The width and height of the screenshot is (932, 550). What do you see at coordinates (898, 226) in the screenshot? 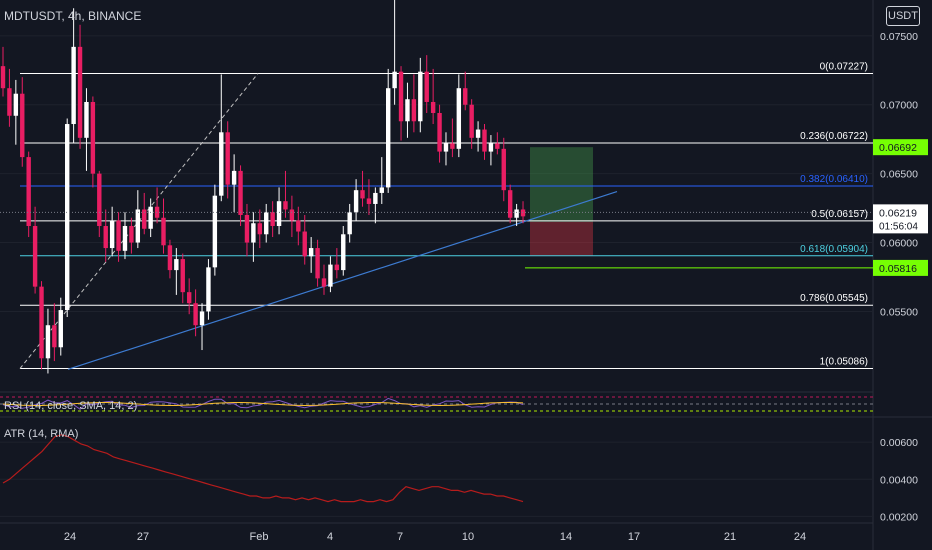
I see `countdown-label: 01:56:04` at bounding box center [898, 226].